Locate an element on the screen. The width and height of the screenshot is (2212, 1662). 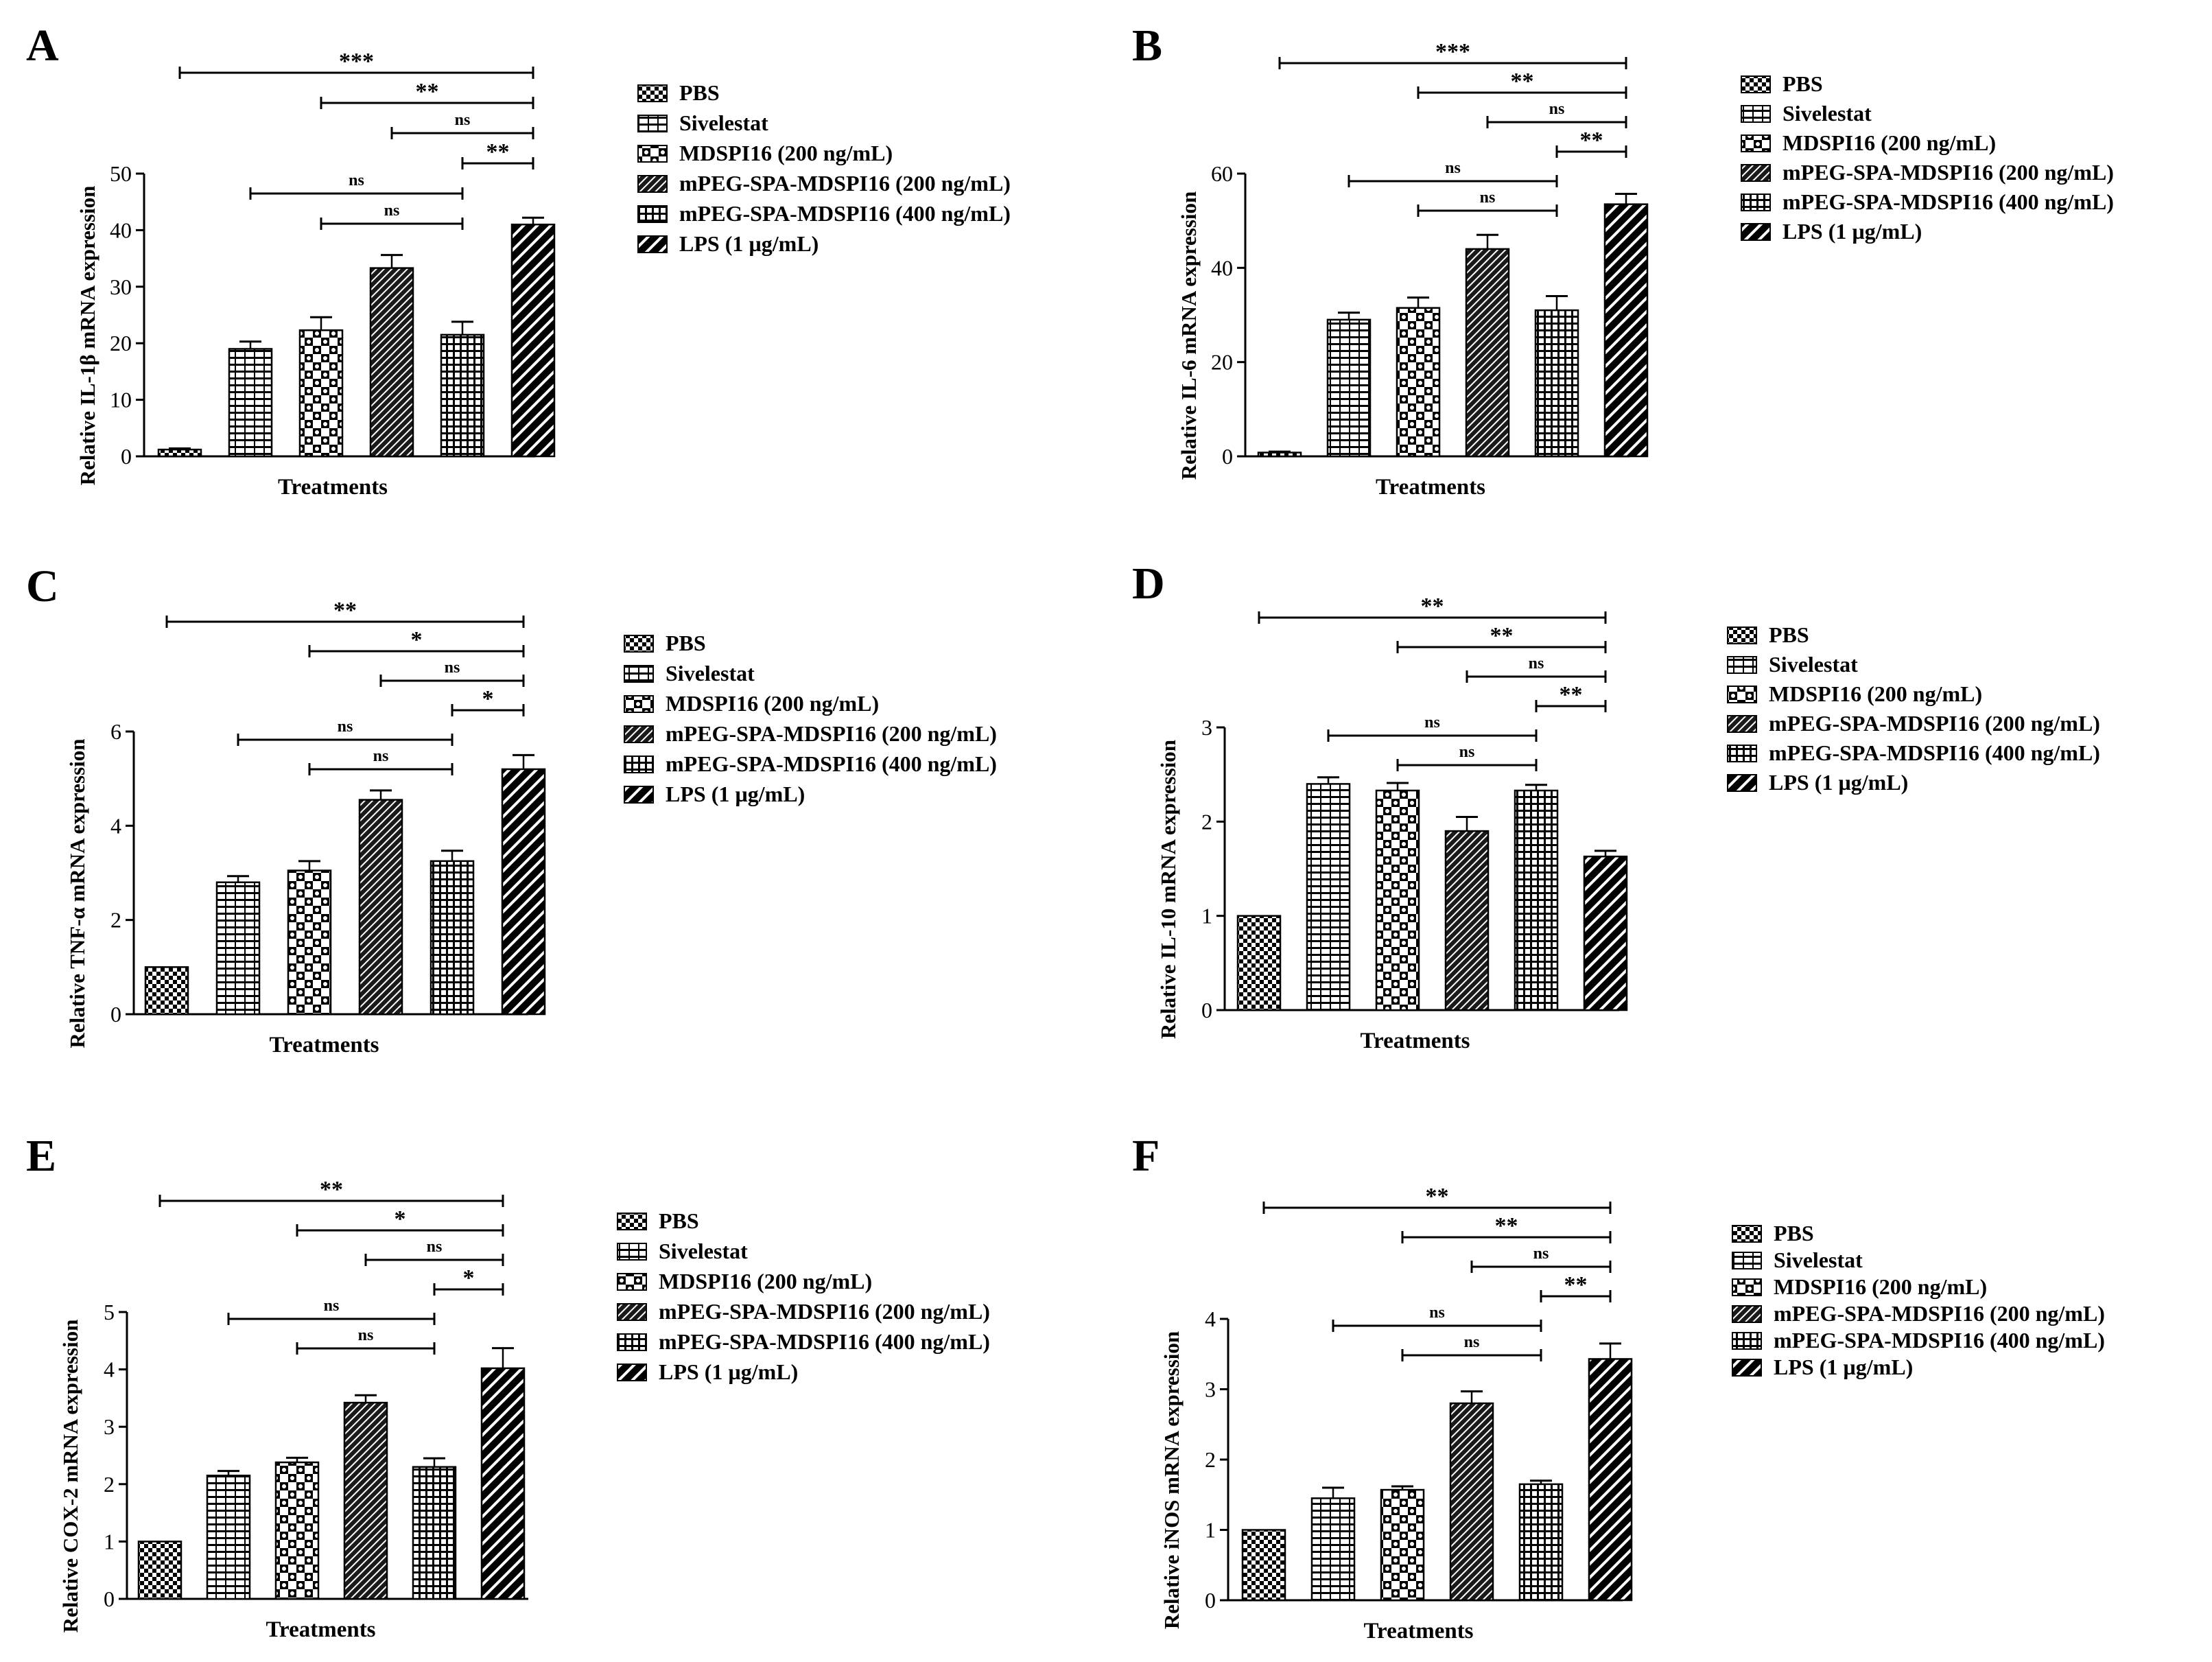
y-tick-label: 1 is located at coordinates (1206, 916).